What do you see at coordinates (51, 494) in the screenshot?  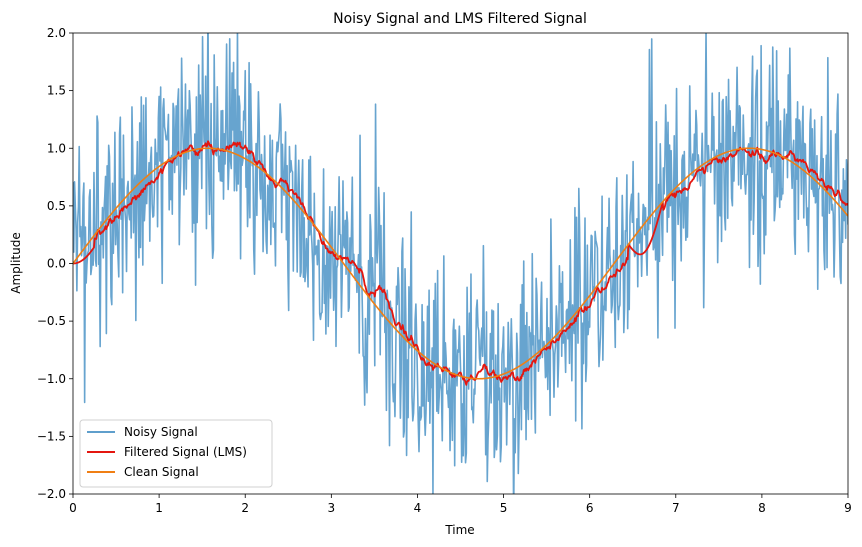 I see `y-tick-label: −2.0` at bounding box center [51, 494].